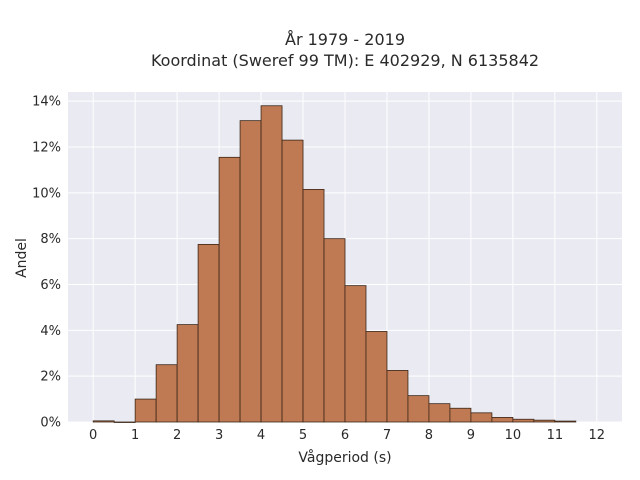 The image size is (640, 480). I want to click on y-tick-label: 6%, so click(50, 285).